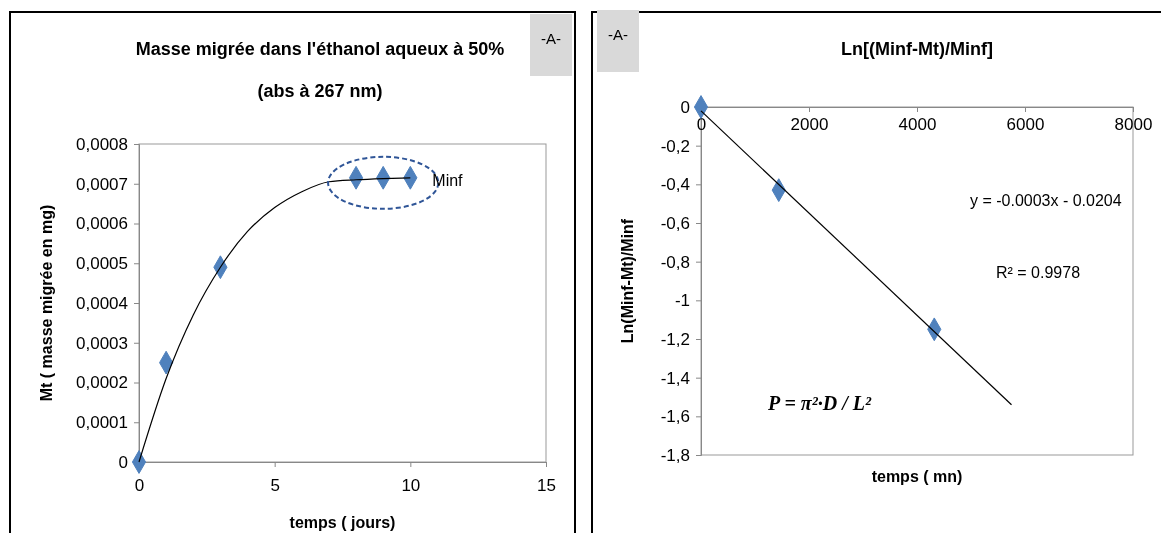 The width and height of the screenshot is (1161, 533). Describe the element at coordinates (1038, 272) in the screenshot. I see `annotation: R² = 0.9978` at that location.